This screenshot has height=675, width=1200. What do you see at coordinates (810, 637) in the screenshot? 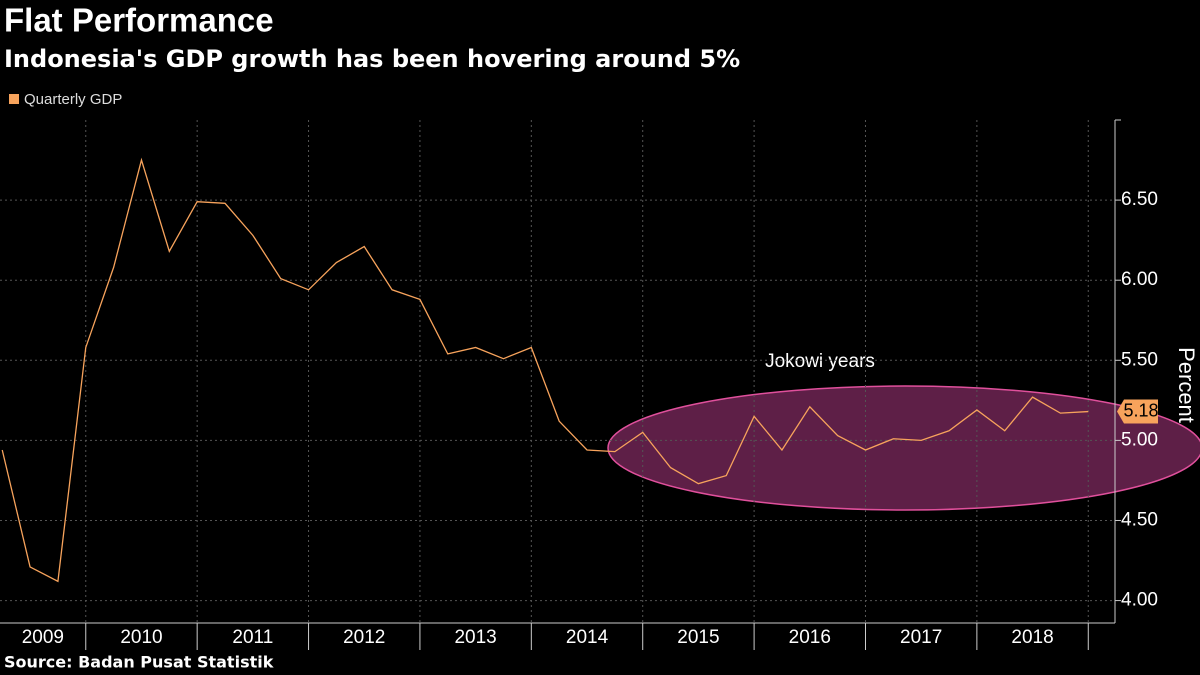
I see `x-tick-label: 2016` at bounding box center [810, 637].